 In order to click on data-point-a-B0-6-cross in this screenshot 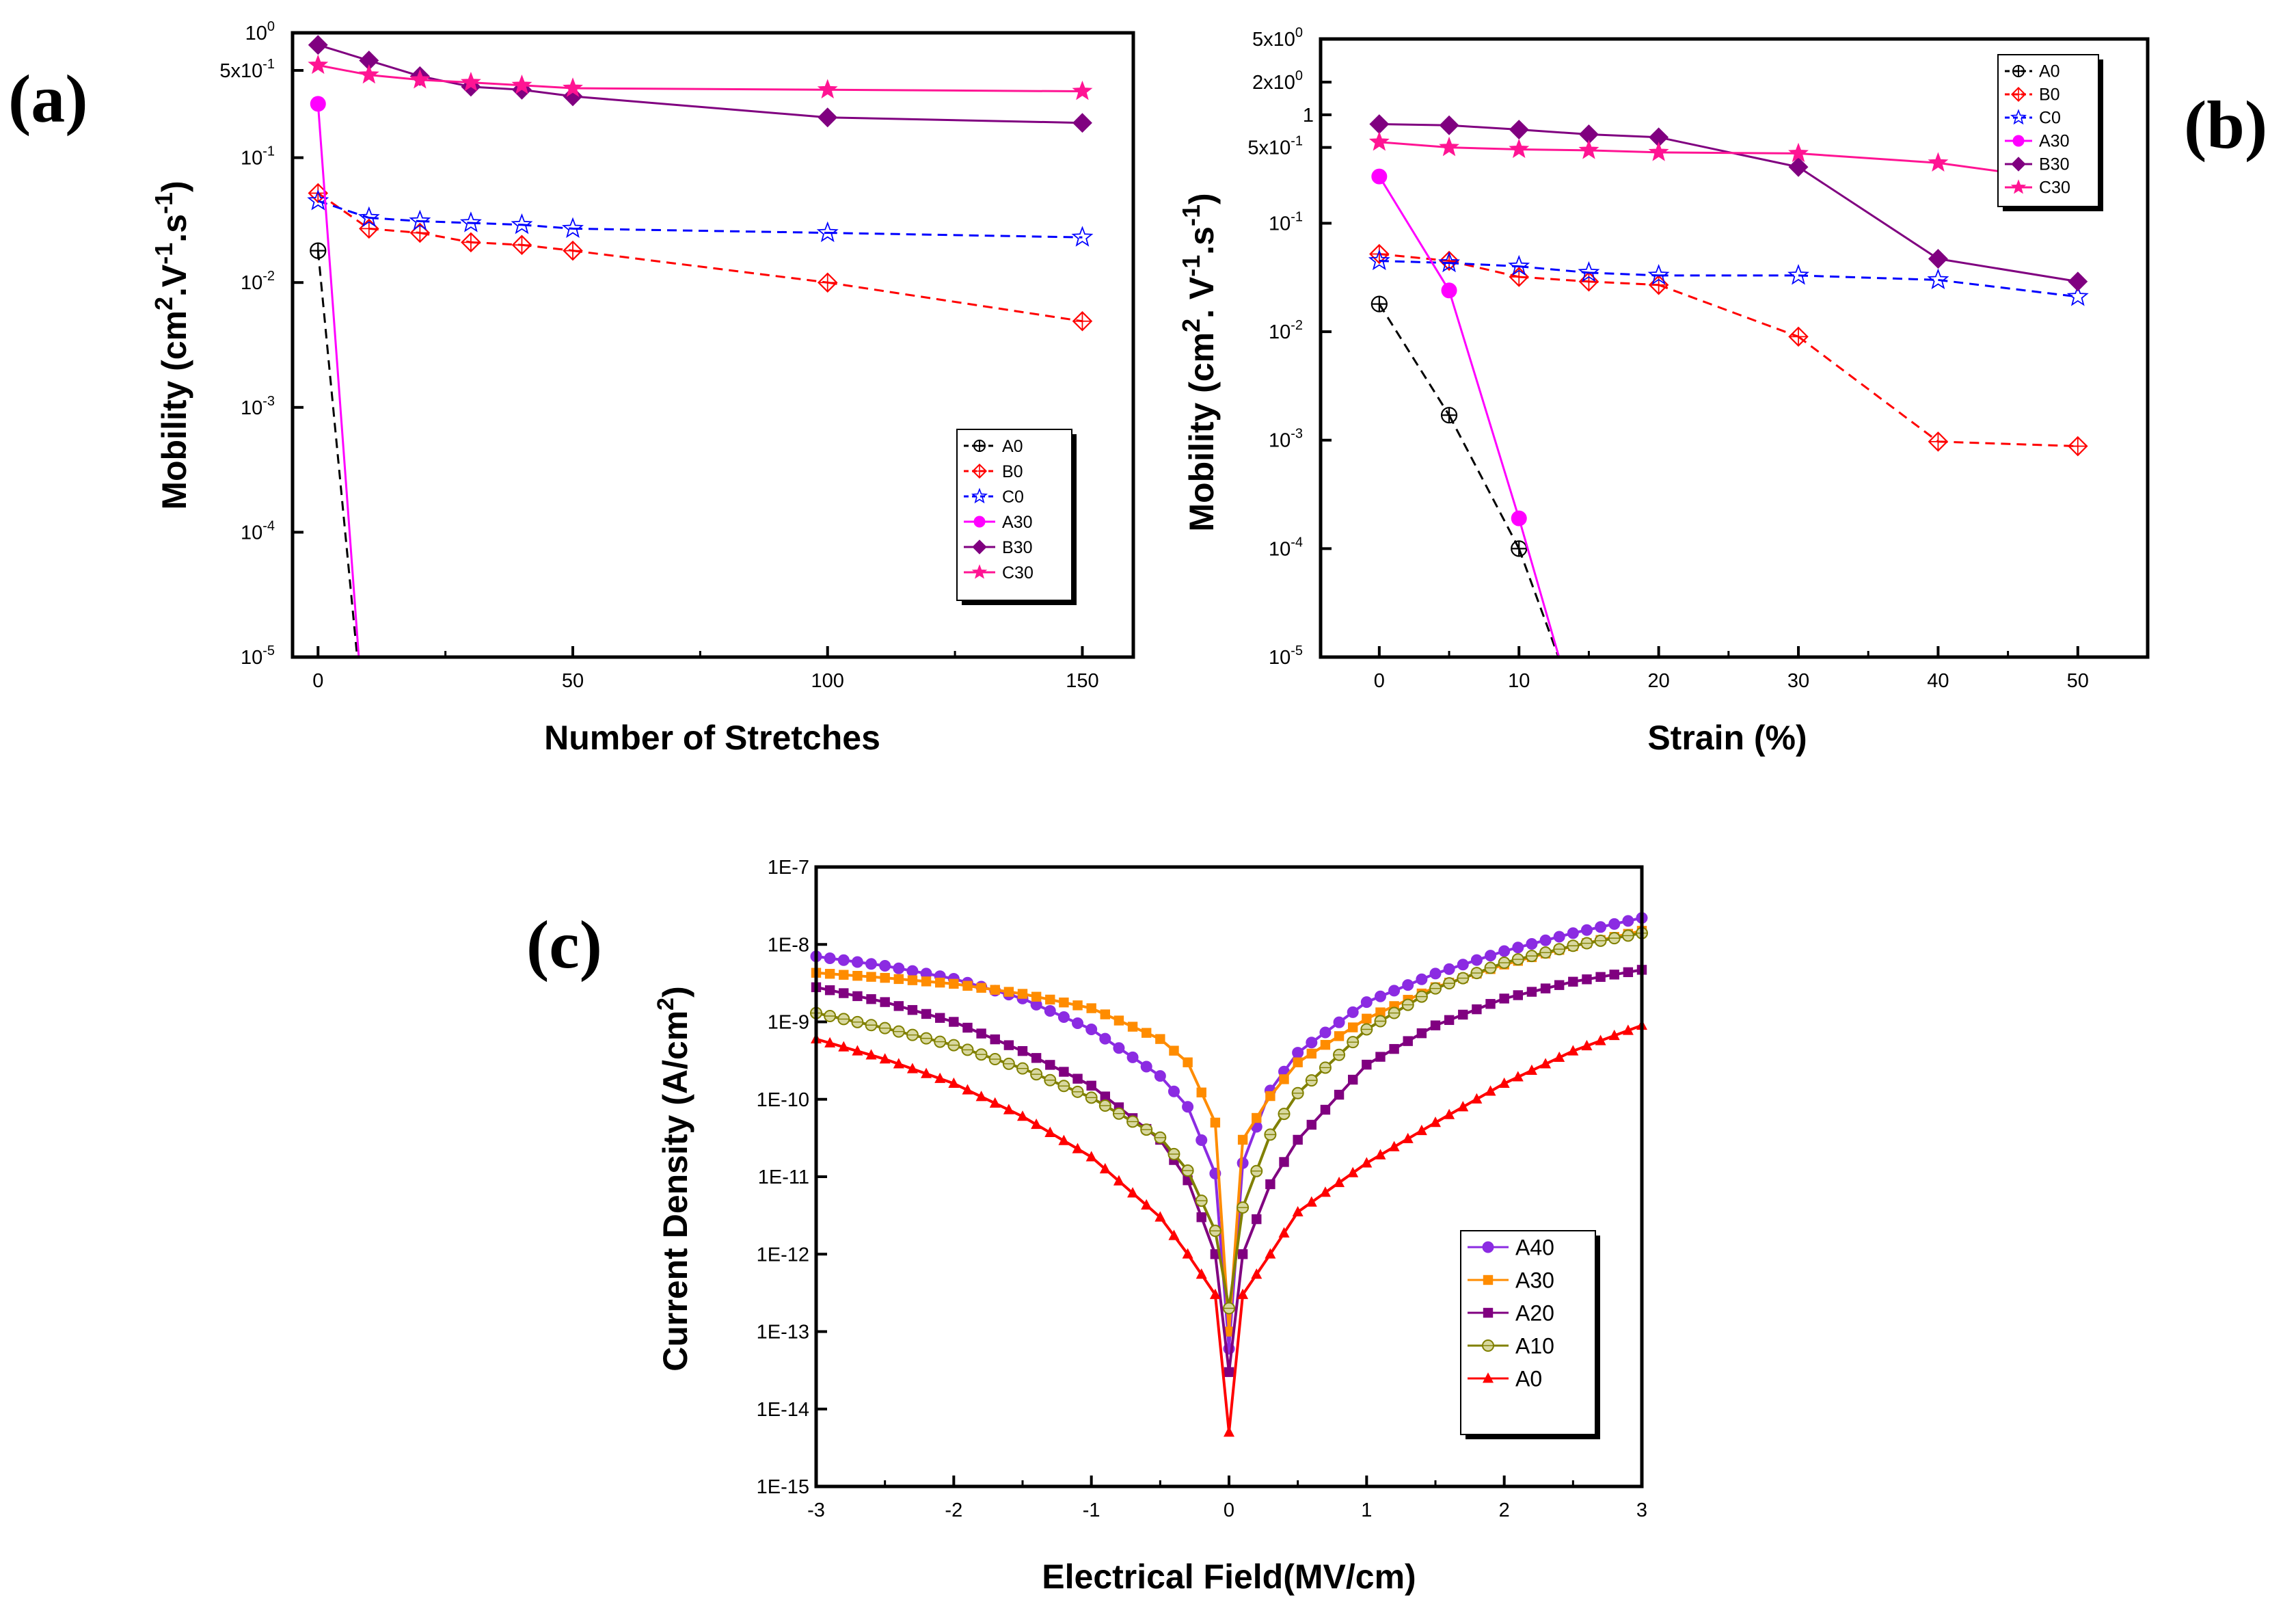, I will do `click(827, 282)`.